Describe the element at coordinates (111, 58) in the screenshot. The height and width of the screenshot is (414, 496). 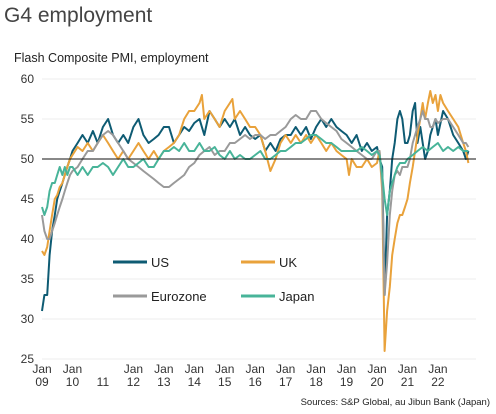
I see `y-axis-label: Flash Composite PMI, employment` at that location.